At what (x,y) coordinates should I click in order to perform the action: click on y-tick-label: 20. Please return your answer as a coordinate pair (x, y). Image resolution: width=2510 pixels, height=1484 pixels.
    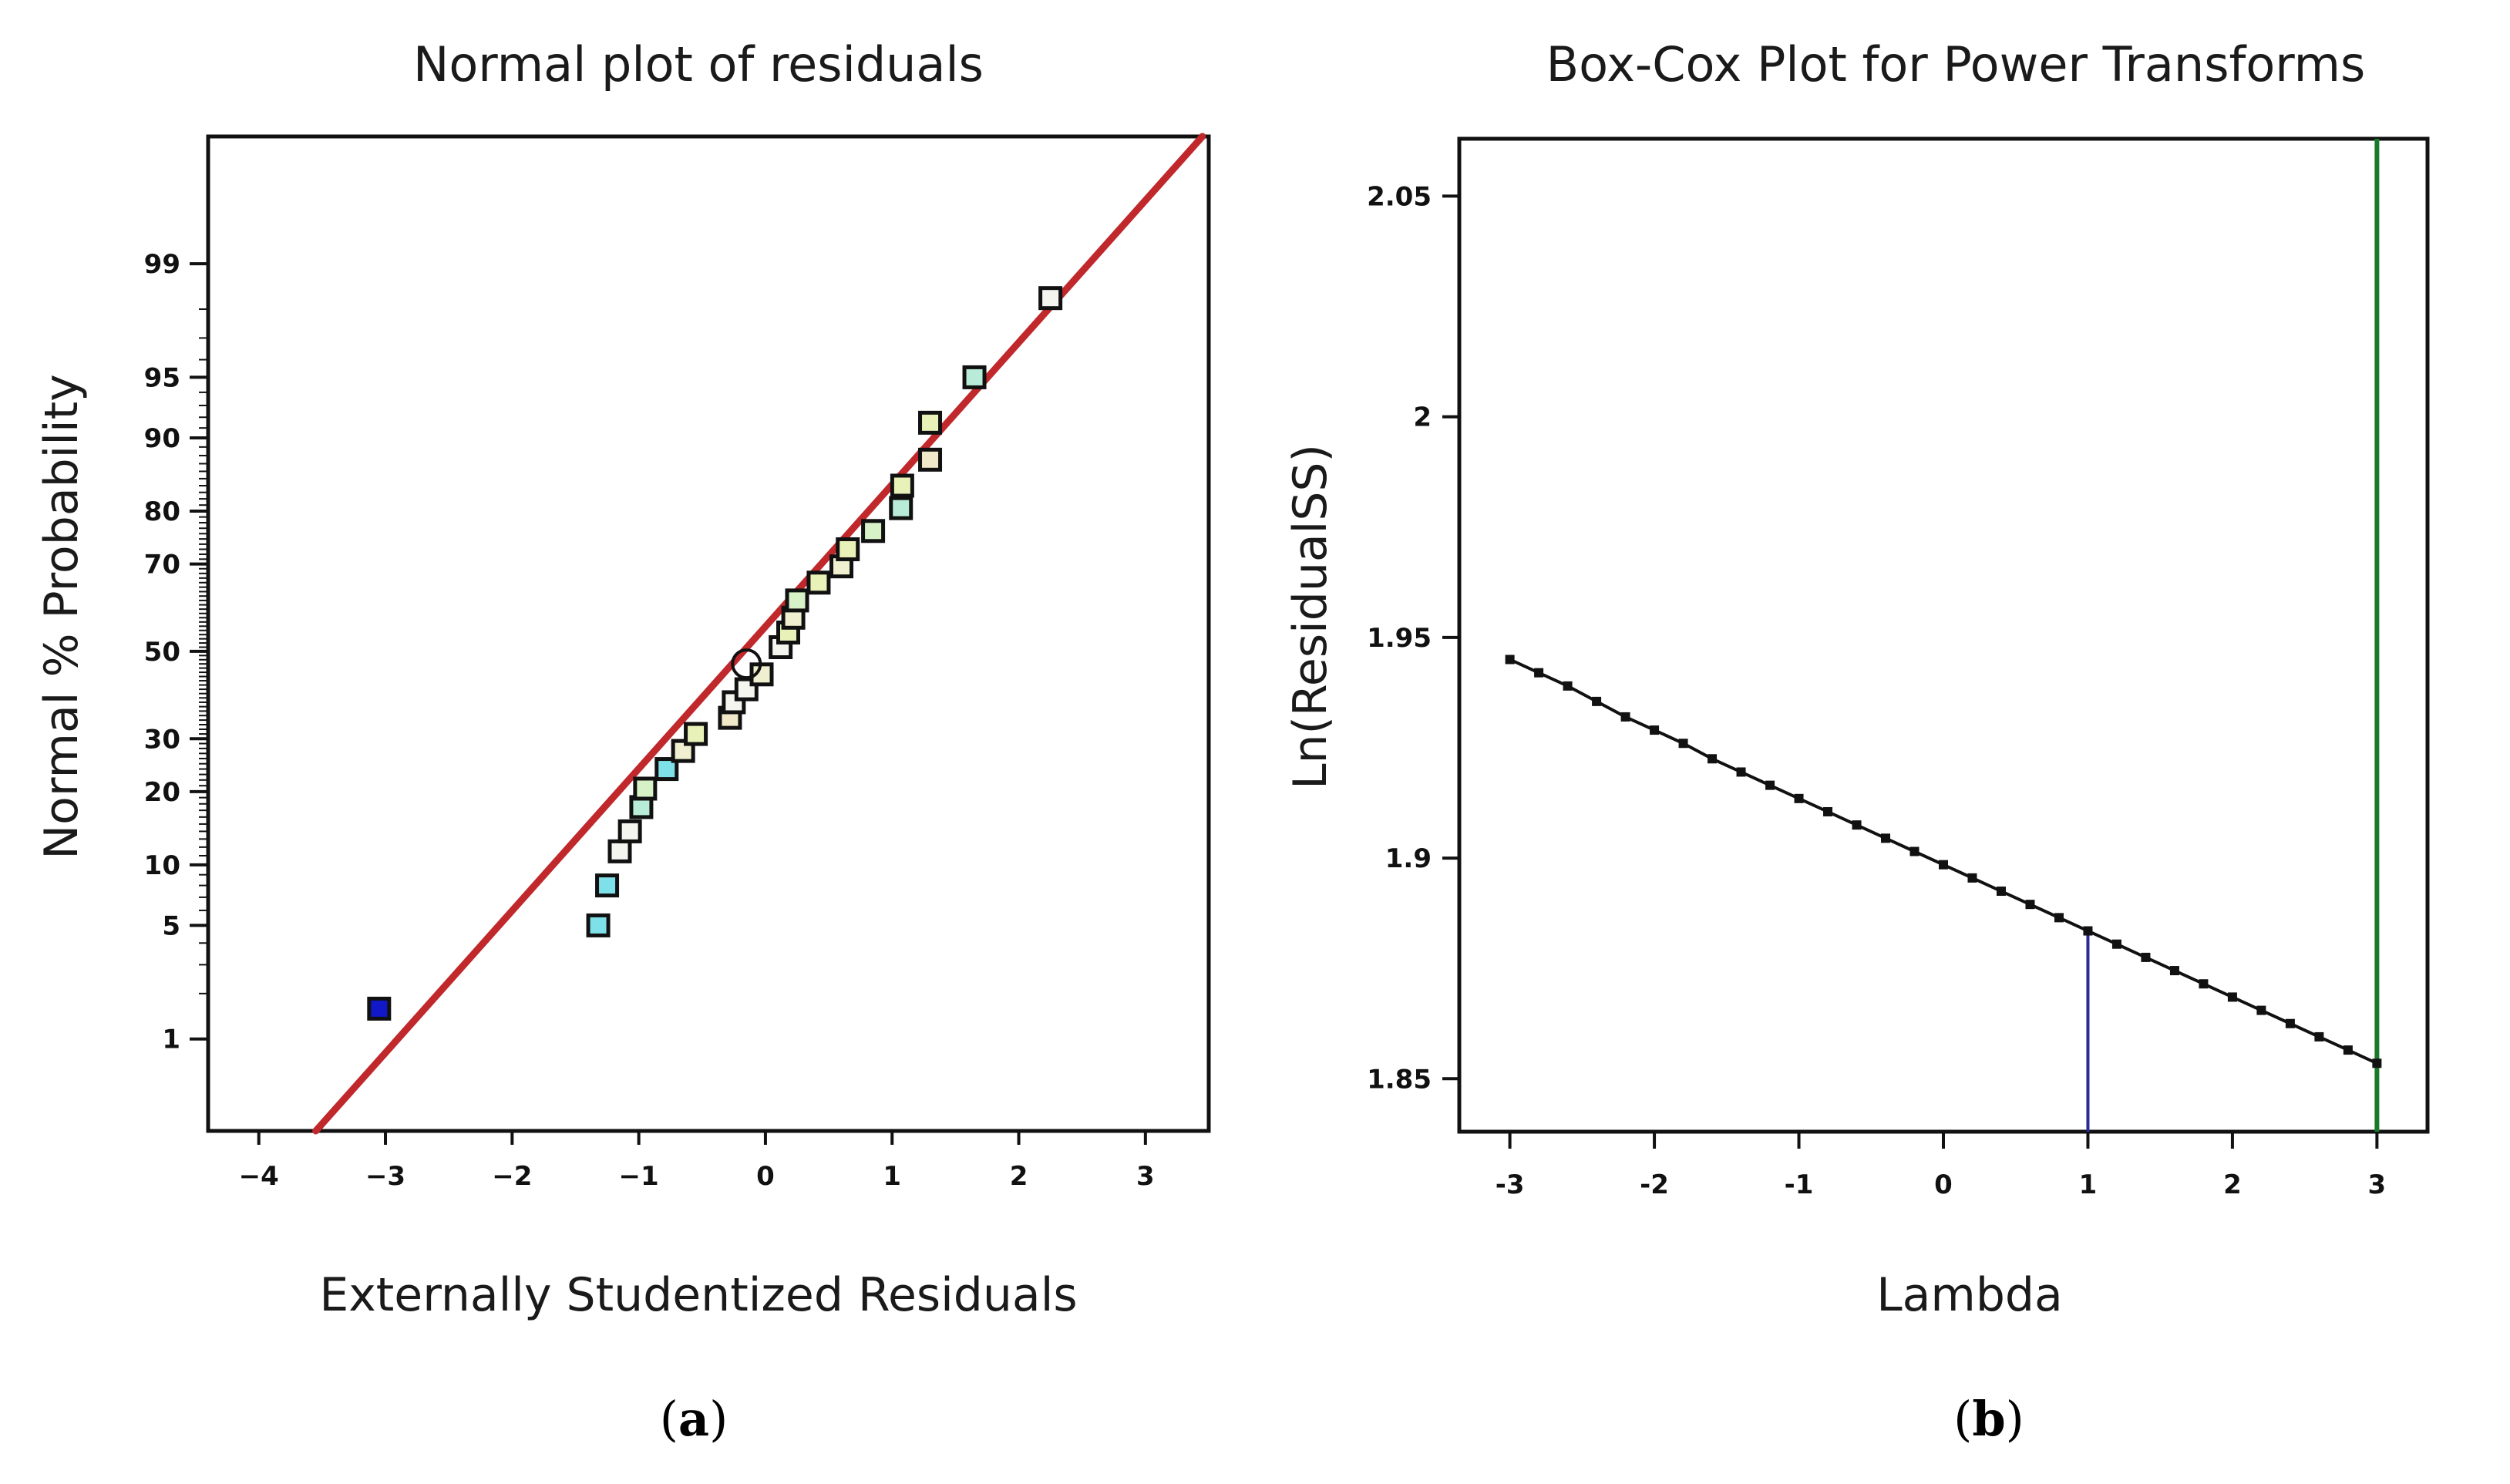
    Looking at the image, I should click on (162, 793).